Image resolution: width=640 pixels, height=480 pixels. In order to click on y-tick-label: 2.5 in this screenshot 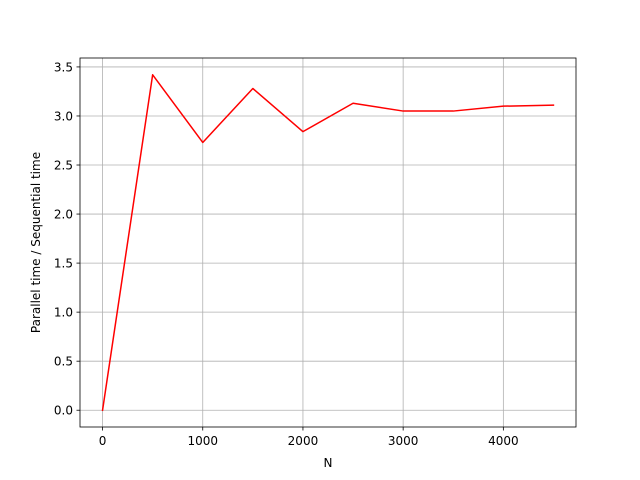, I will do `click(63, 166)`.